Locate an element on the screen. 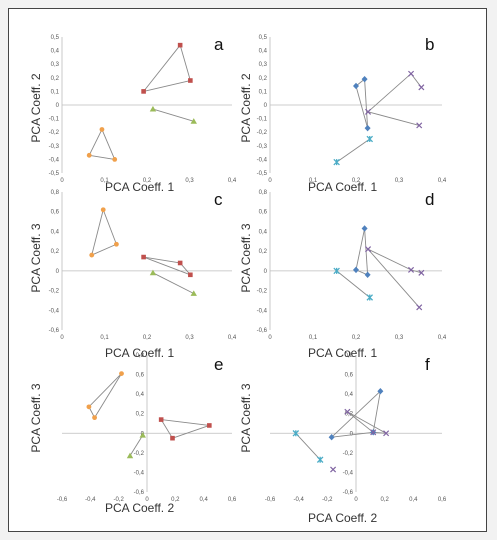 The height and width of the screenshot is (540, 497). y-axis-title: PCA Coeff. 2 is located at coordinates (246, 107).